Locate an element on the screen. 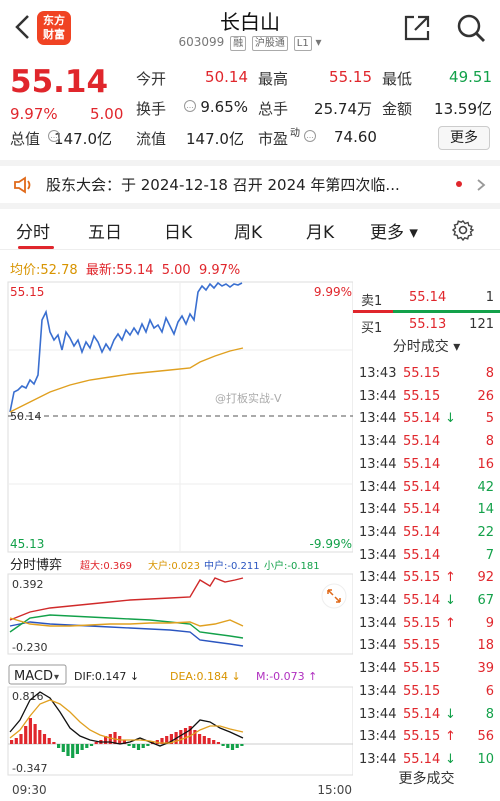 The image size is (500, 801). quote-label: 最低 is located at coordinates (397, 79).